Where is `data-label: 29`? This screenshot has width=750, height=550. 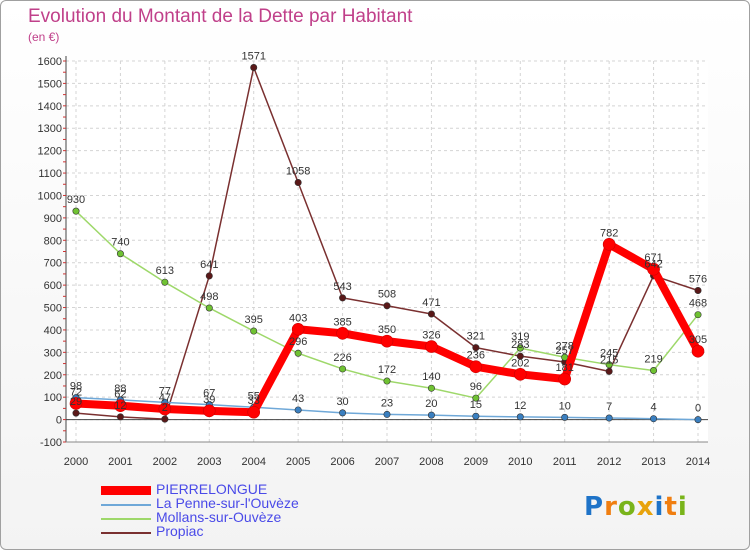
data-label: 29 is located at coordinates (76, 402).